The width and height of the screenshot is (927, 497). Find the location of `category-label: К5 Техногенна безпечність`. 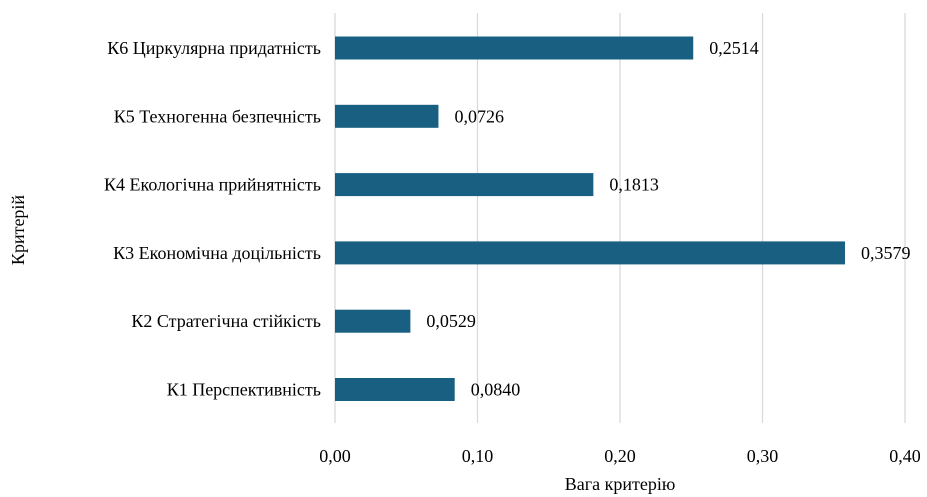

category-label: К5 Техногенна безпечність is located at coordinates (217, 116).